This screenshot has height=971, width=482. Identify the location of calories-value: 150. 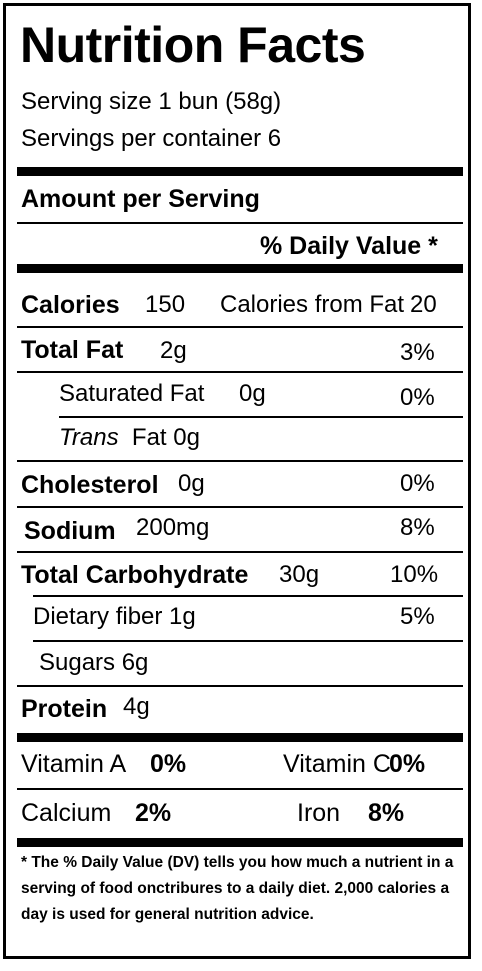
(165, 304).